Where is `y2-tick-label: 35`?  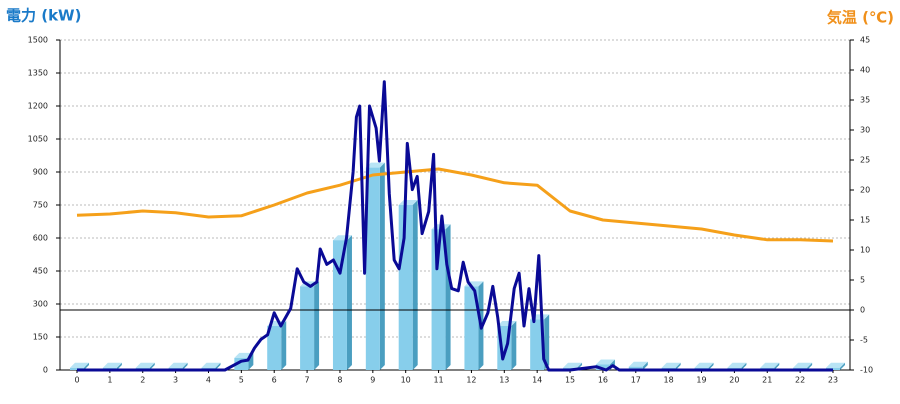 y2-tick-label: 35 is located at coordinates (865, 100).